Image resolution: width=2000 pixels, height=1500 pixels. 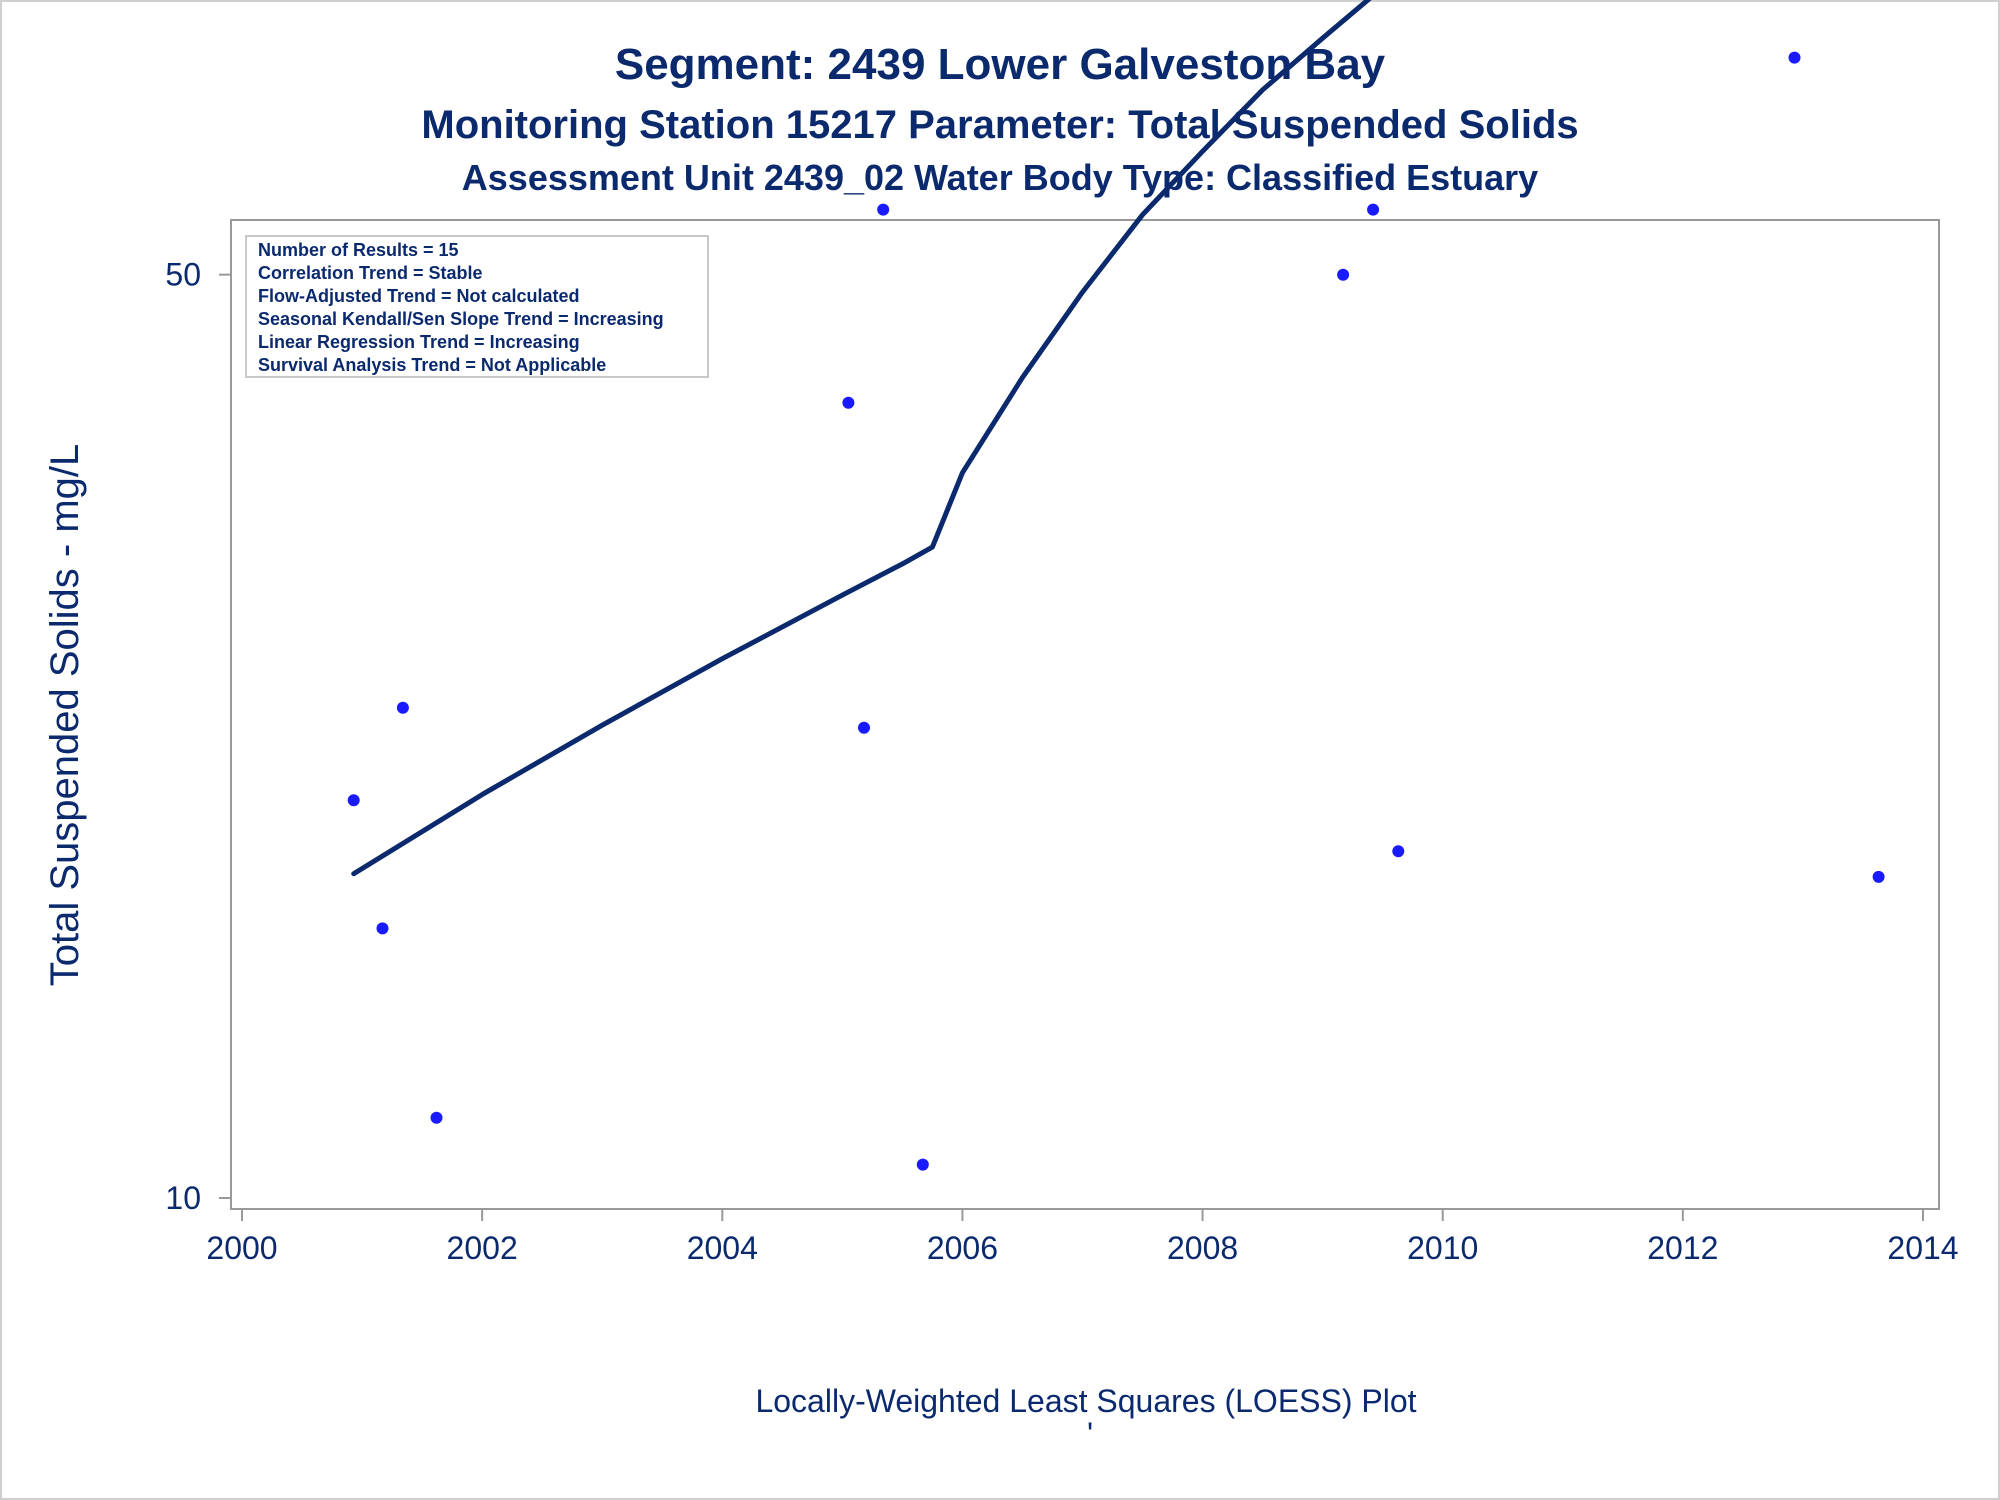 I want to click on y-axis: 1050100150200250350450, so click(x=198, y=736).